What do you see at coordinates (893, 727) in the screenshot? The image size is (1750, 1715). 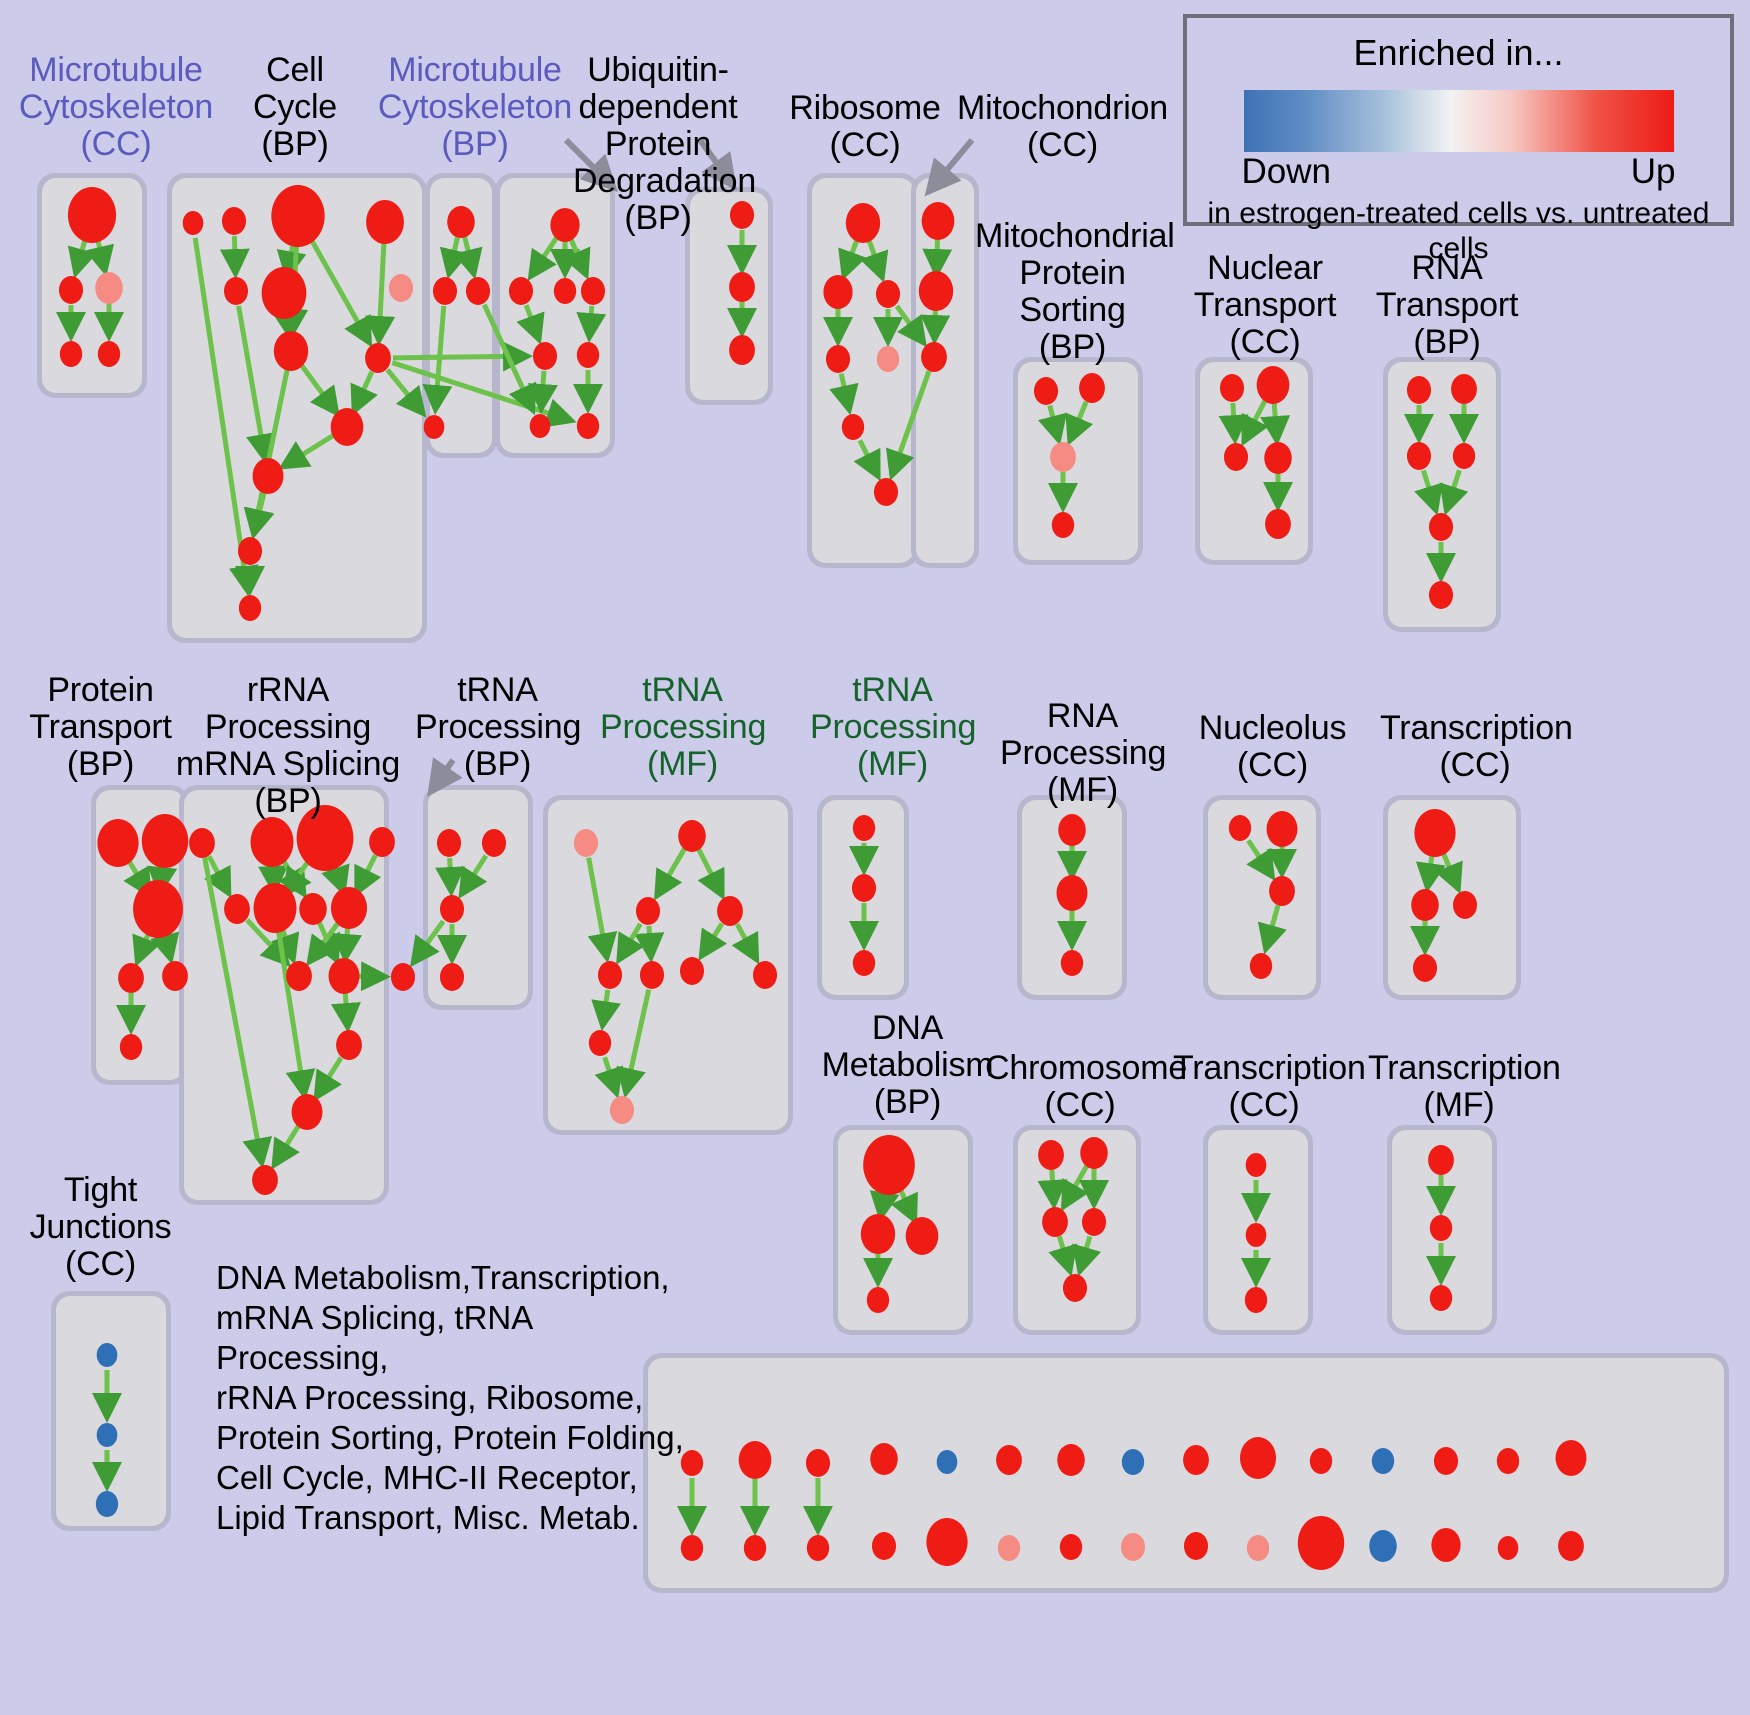 I see `label-trna-processing-mf-2: tRNA Processing (MF)` at bounding box center [893, 727].